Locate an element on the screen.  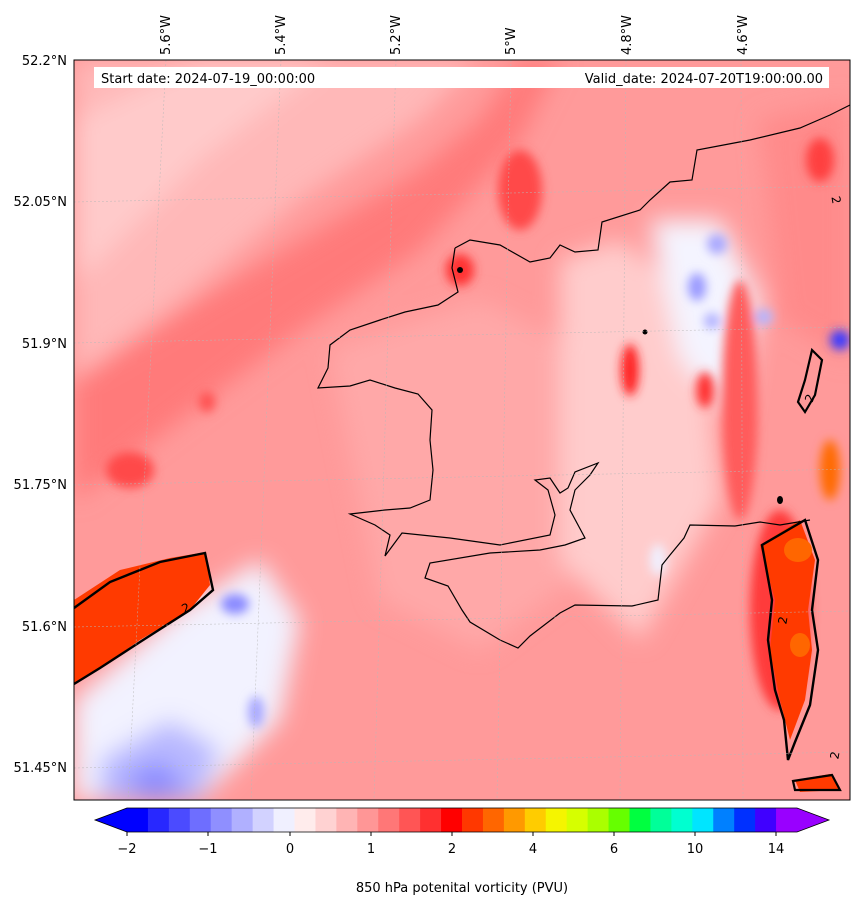
lat-label-3: 51.75°N is located at coordinates (40, 485).